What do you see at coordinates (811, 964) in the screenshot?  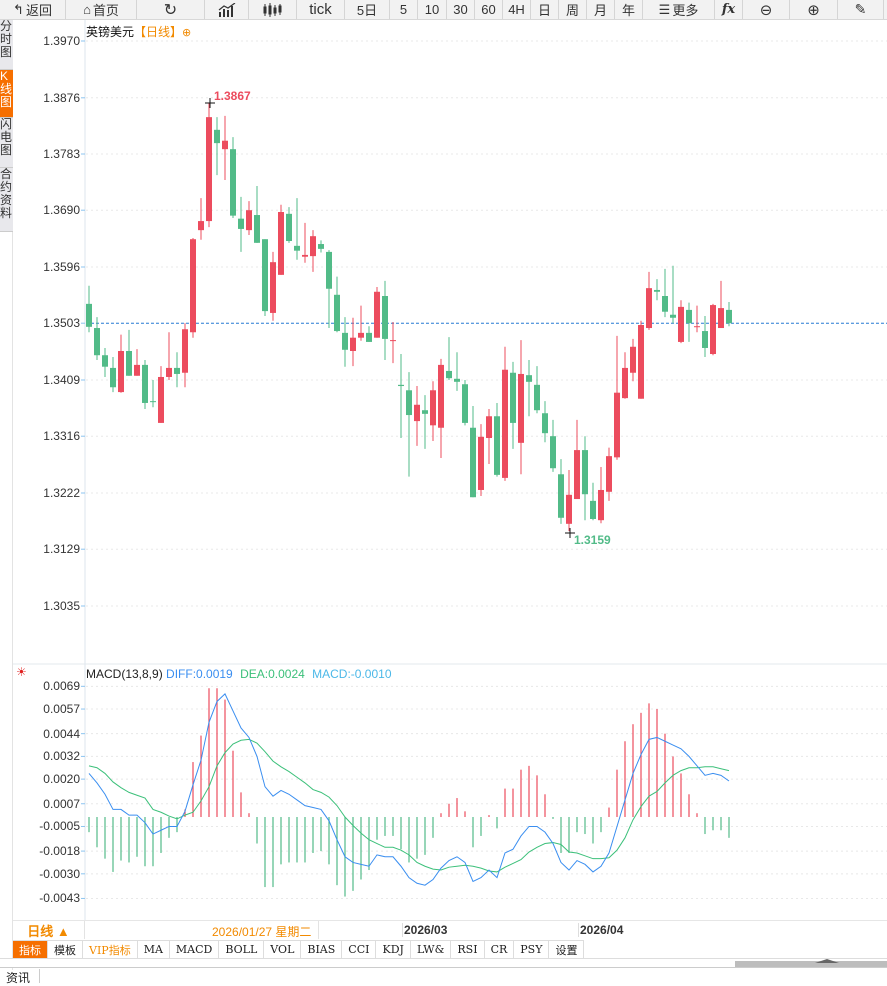 I see `scrollbar-thumb` at bounding box center [811, 964].